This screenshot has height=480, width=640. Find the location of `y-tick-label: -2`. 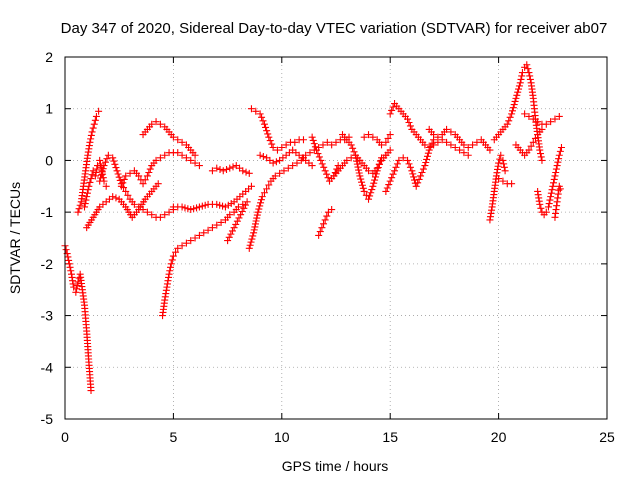

y-tick-label: -2 is located at coordinates (47, 264).